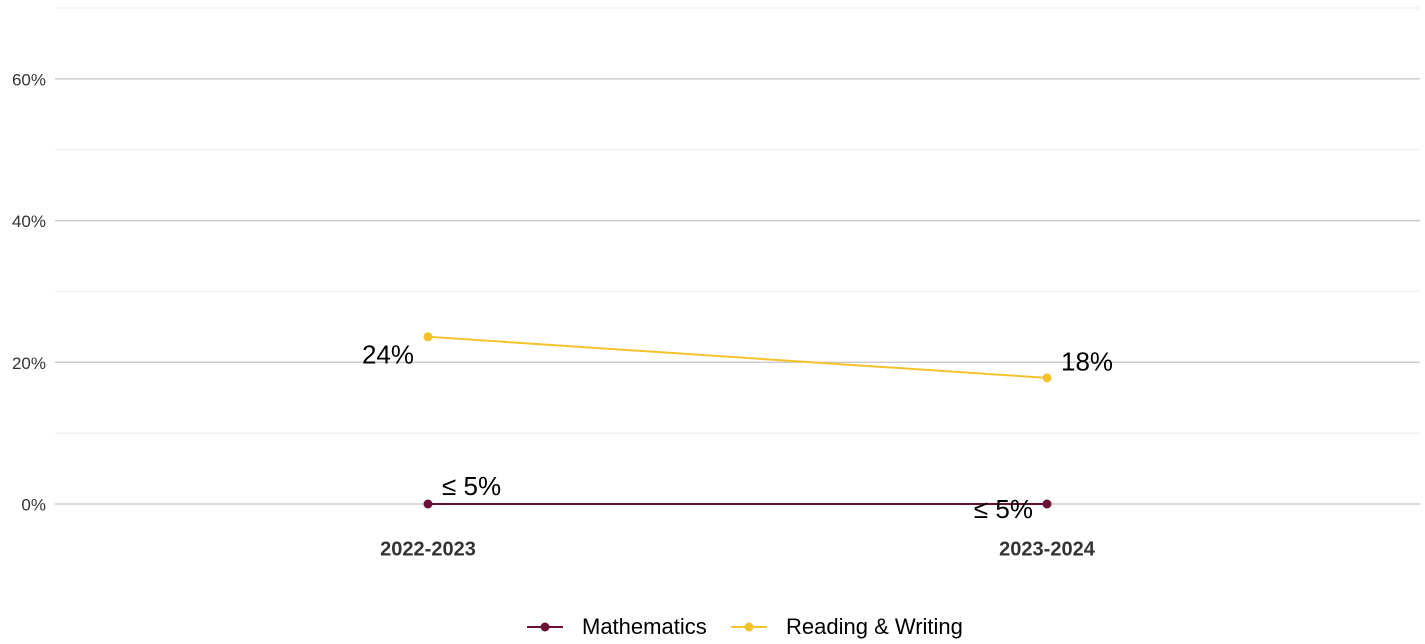 The image size is (1425, 644). What do you see at coordinates (29, 79) in the screenshot?
I see `y-tick-label: 60%` at bounding box center [29, 79].